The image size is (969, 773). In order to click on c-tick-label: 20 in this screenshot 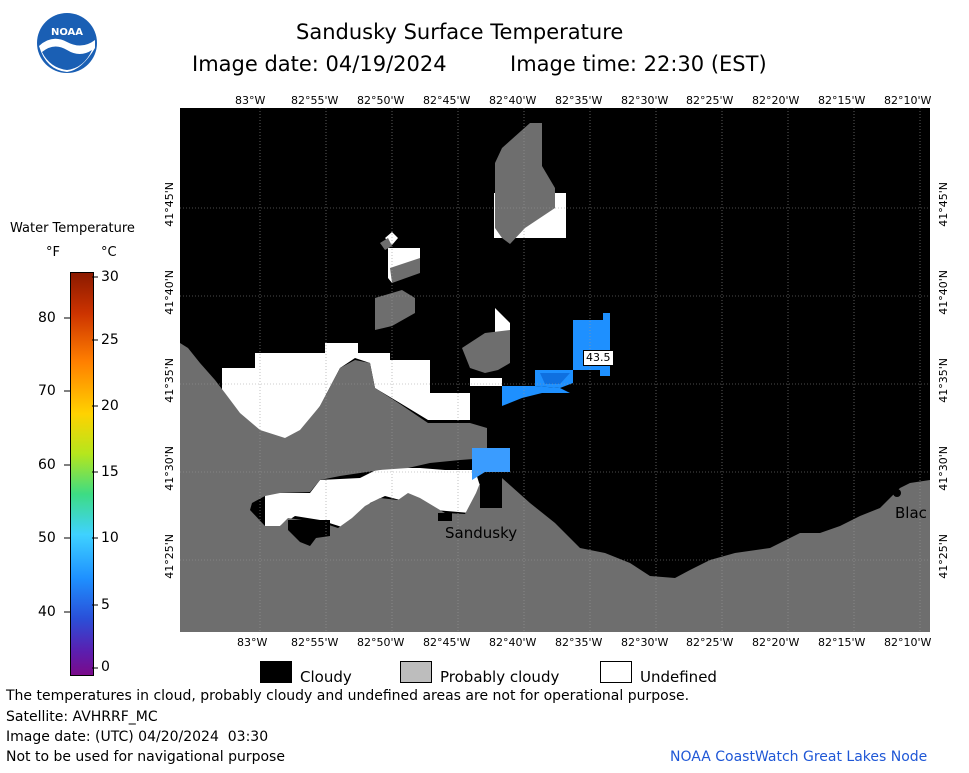, I will do `click(110, 406)`.